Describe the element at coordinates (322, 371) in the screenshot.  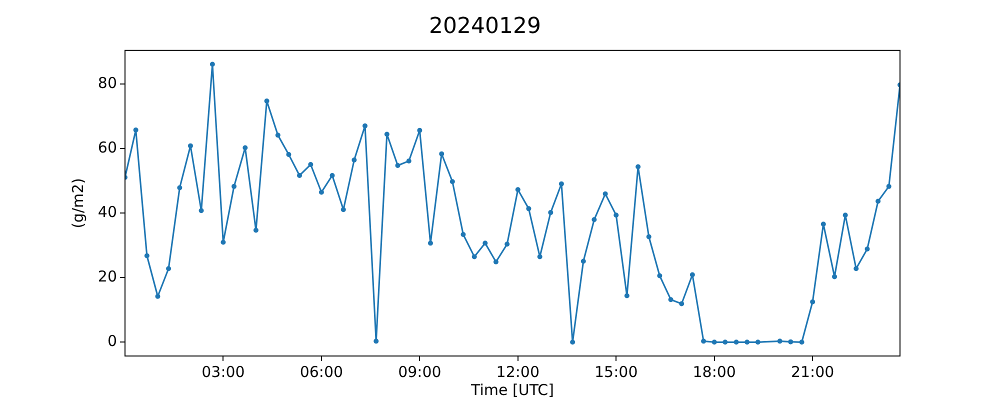
I see `x-tick-label: 06:00` at that location.